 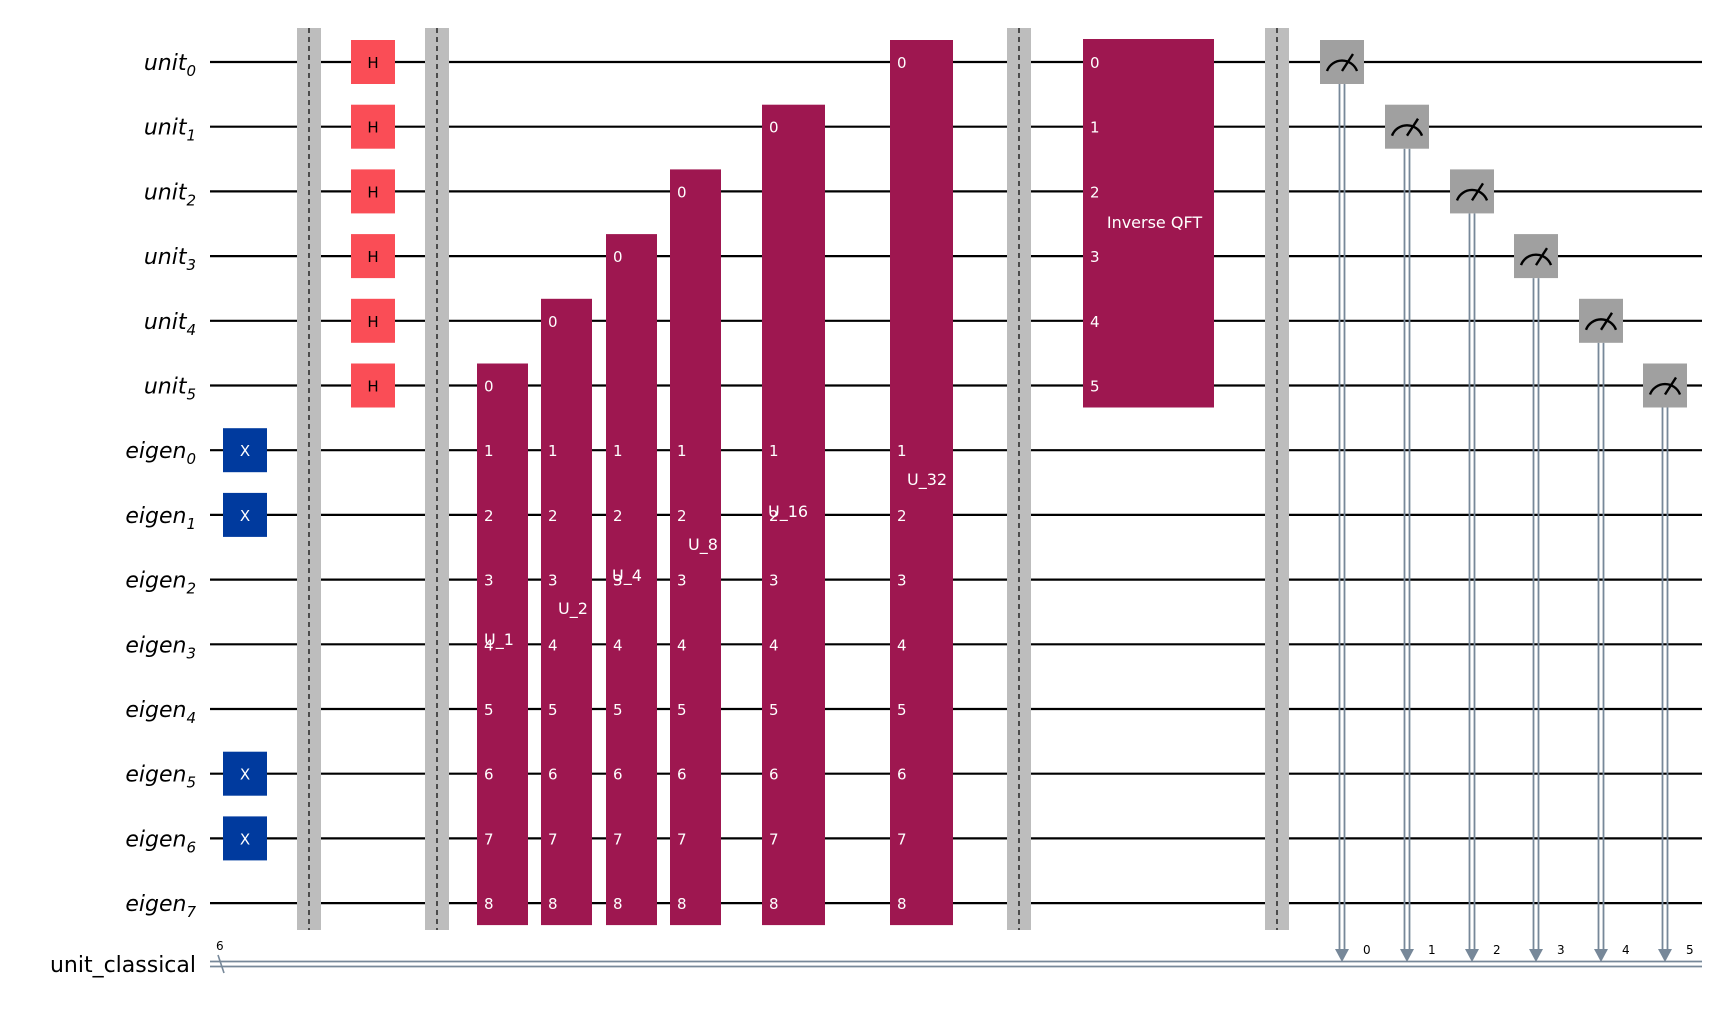 I want to click on u-gate-label: U_4, so click(x=627, y=576).